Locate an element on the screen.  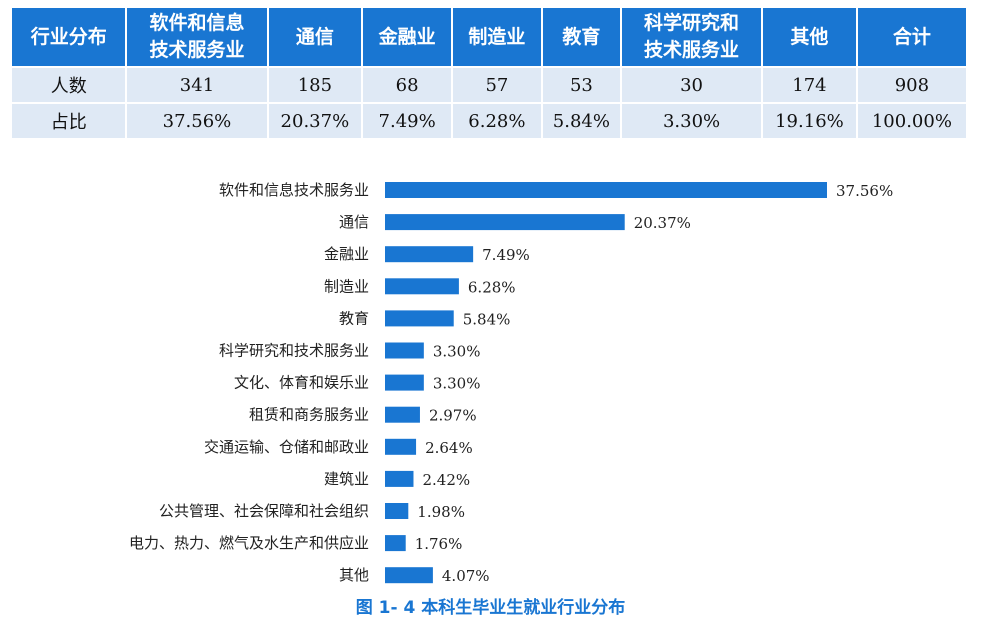
table-cell: 341 is located at coordinates (197, 85).